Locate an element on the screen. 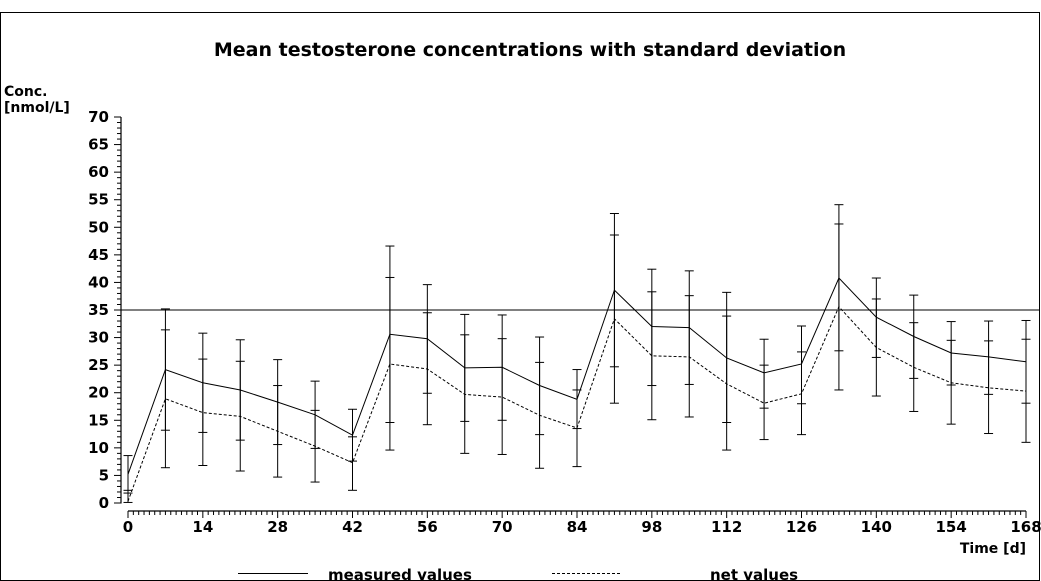 The height and width of the screenshot is (581, 1041). y-tick-label: 0 is located at coordinates (104, 503).